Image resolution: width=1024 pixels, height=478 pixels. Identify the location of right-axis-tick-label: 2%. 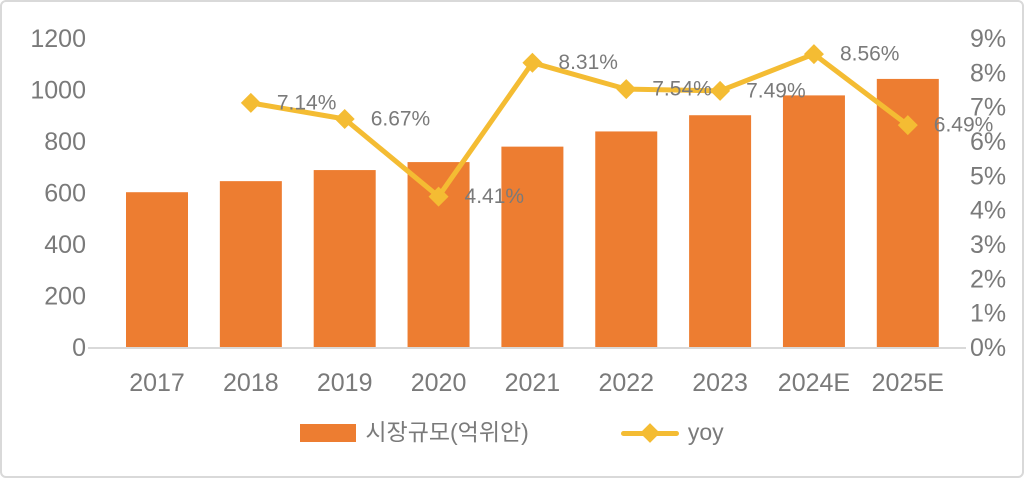
(988, 279).